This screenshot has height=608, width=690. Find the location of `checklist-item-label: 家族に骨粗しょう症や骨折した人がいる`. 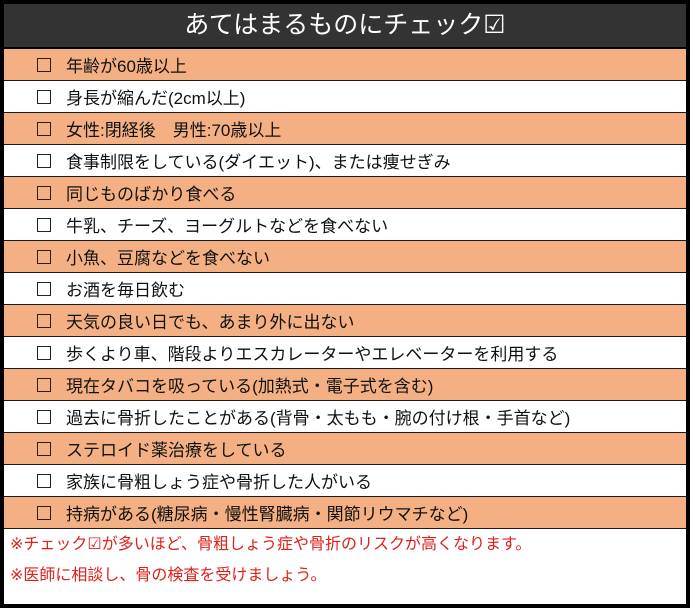

checklist-item-label: 家族に骨粗しょう症や骨折した人がいる is located at coordinates (219, 482).